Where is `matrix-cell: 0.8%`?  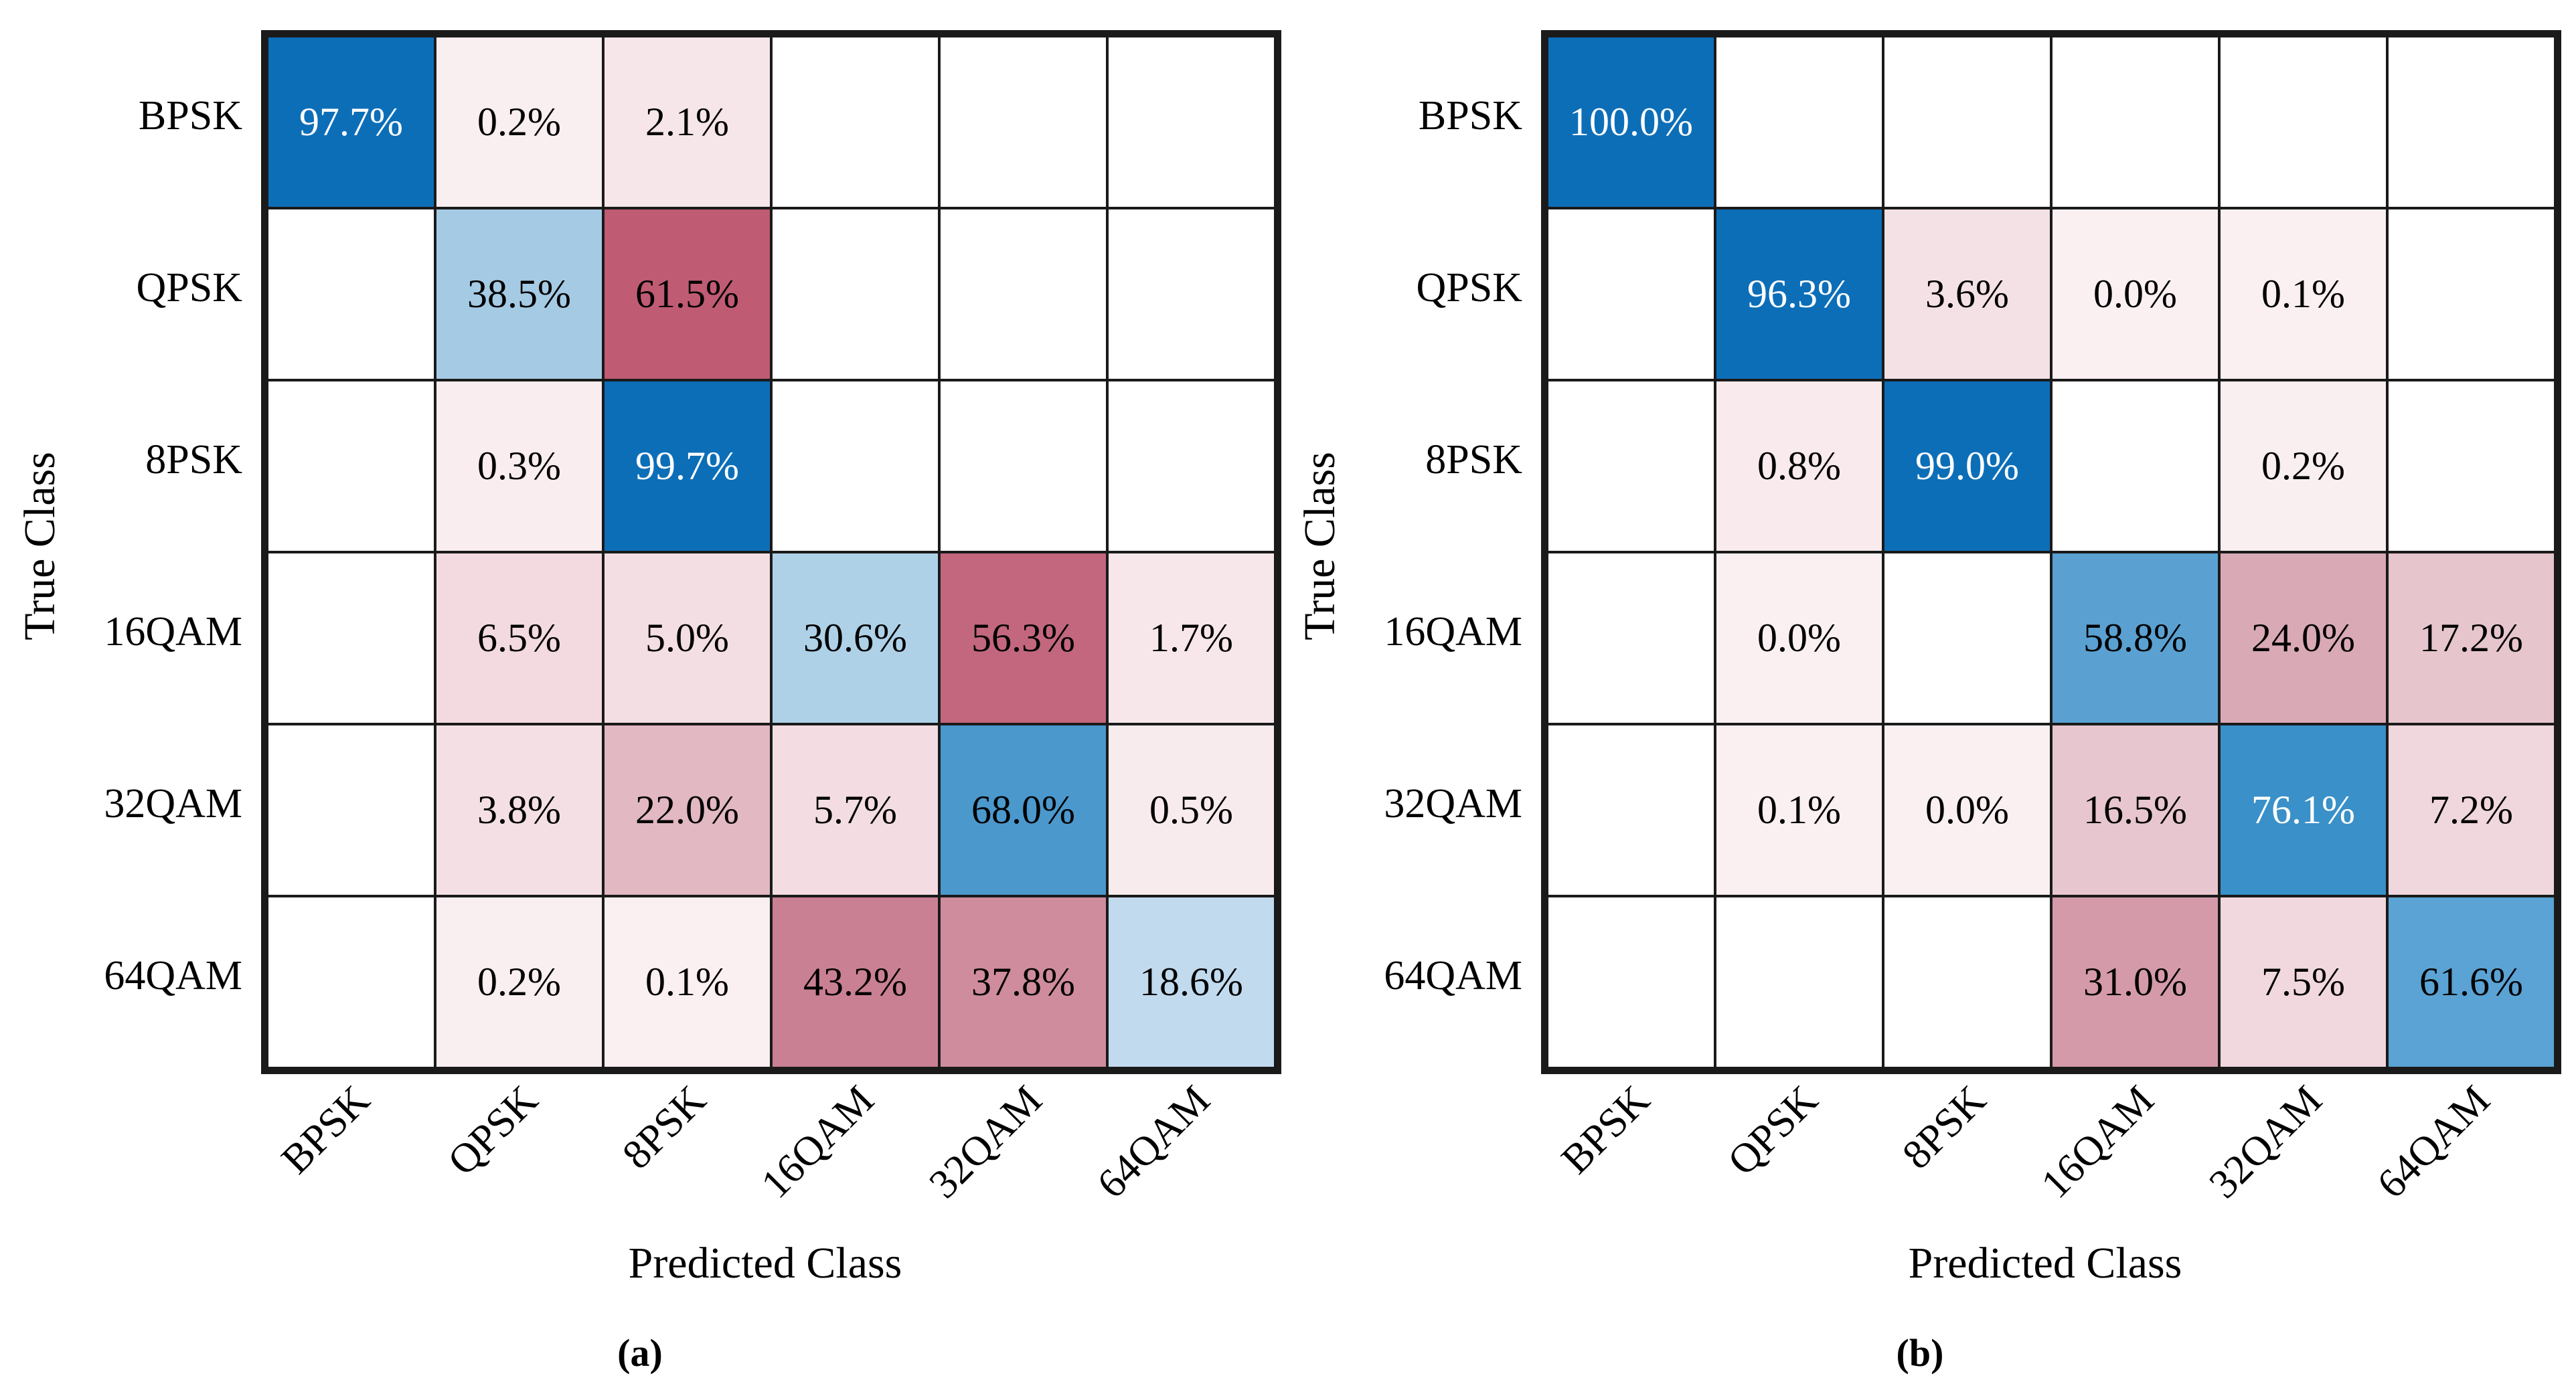
matrix-cell: 0.8% is located at coordinates (1799, 466).